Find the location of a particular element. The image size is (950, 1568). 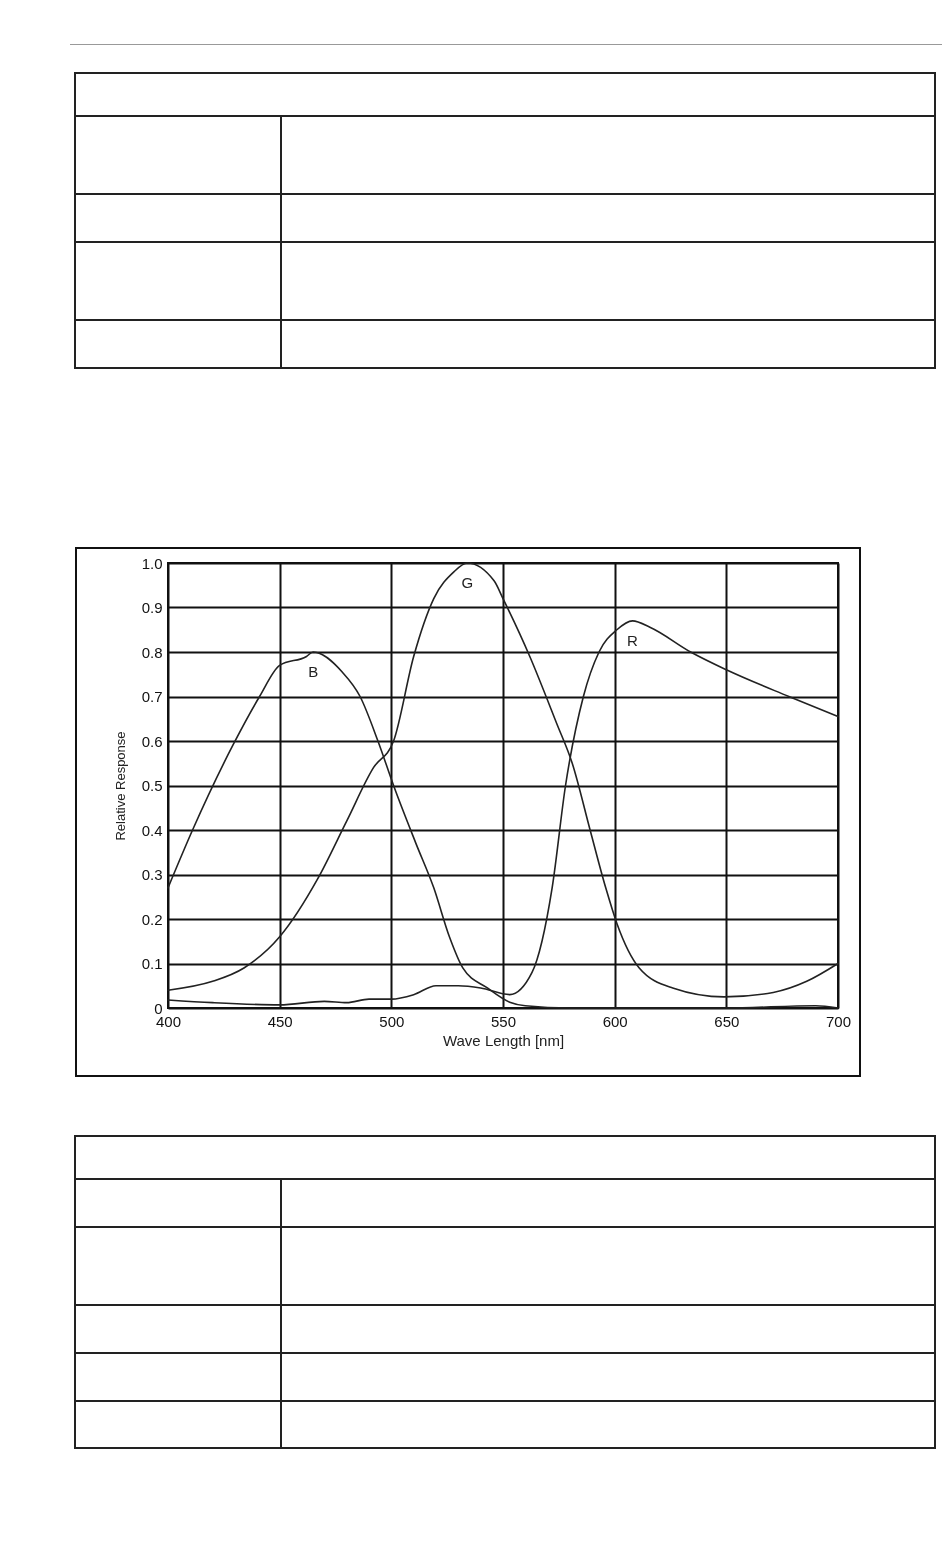

x-tick-label: 550 is located at coordinates (503, 1021).